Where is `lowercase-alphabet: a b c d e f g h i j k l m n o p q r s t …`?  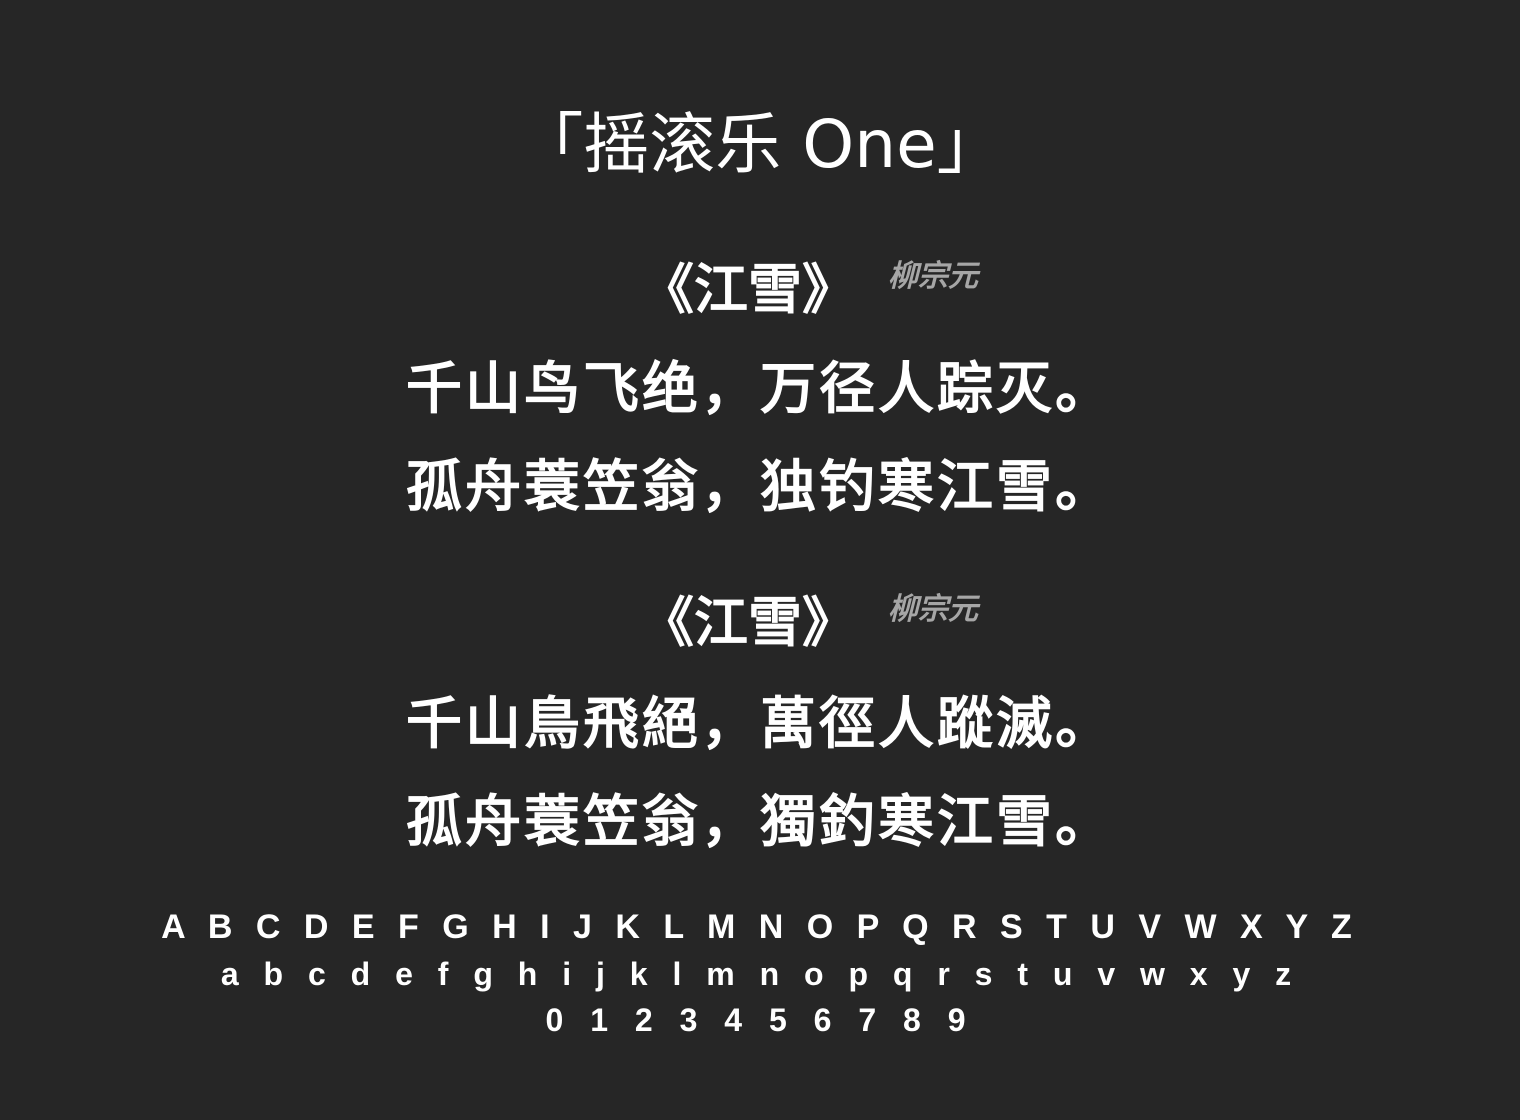
lowercase-alphabet: a b c d e f g h i j k l m n o p q r s t … is located at coordinates (760, 974).